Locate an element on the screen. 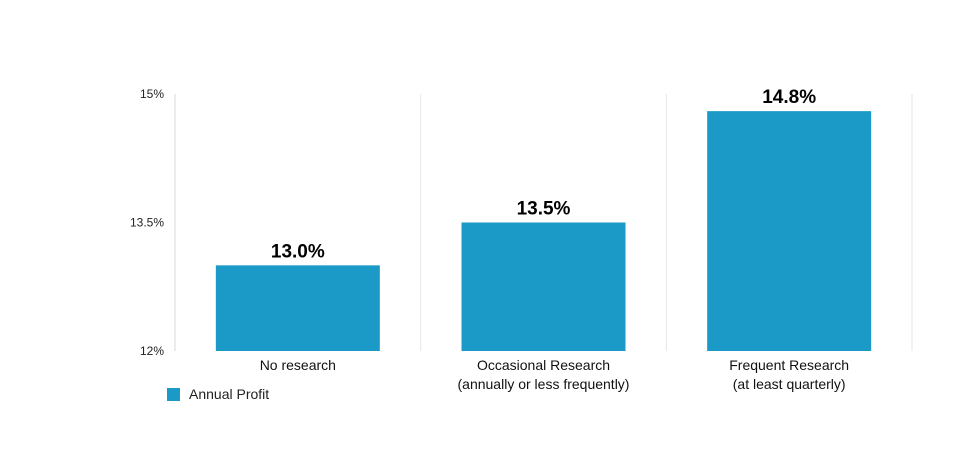  y-tick-label: 12% is located at coordinates (152, 351).